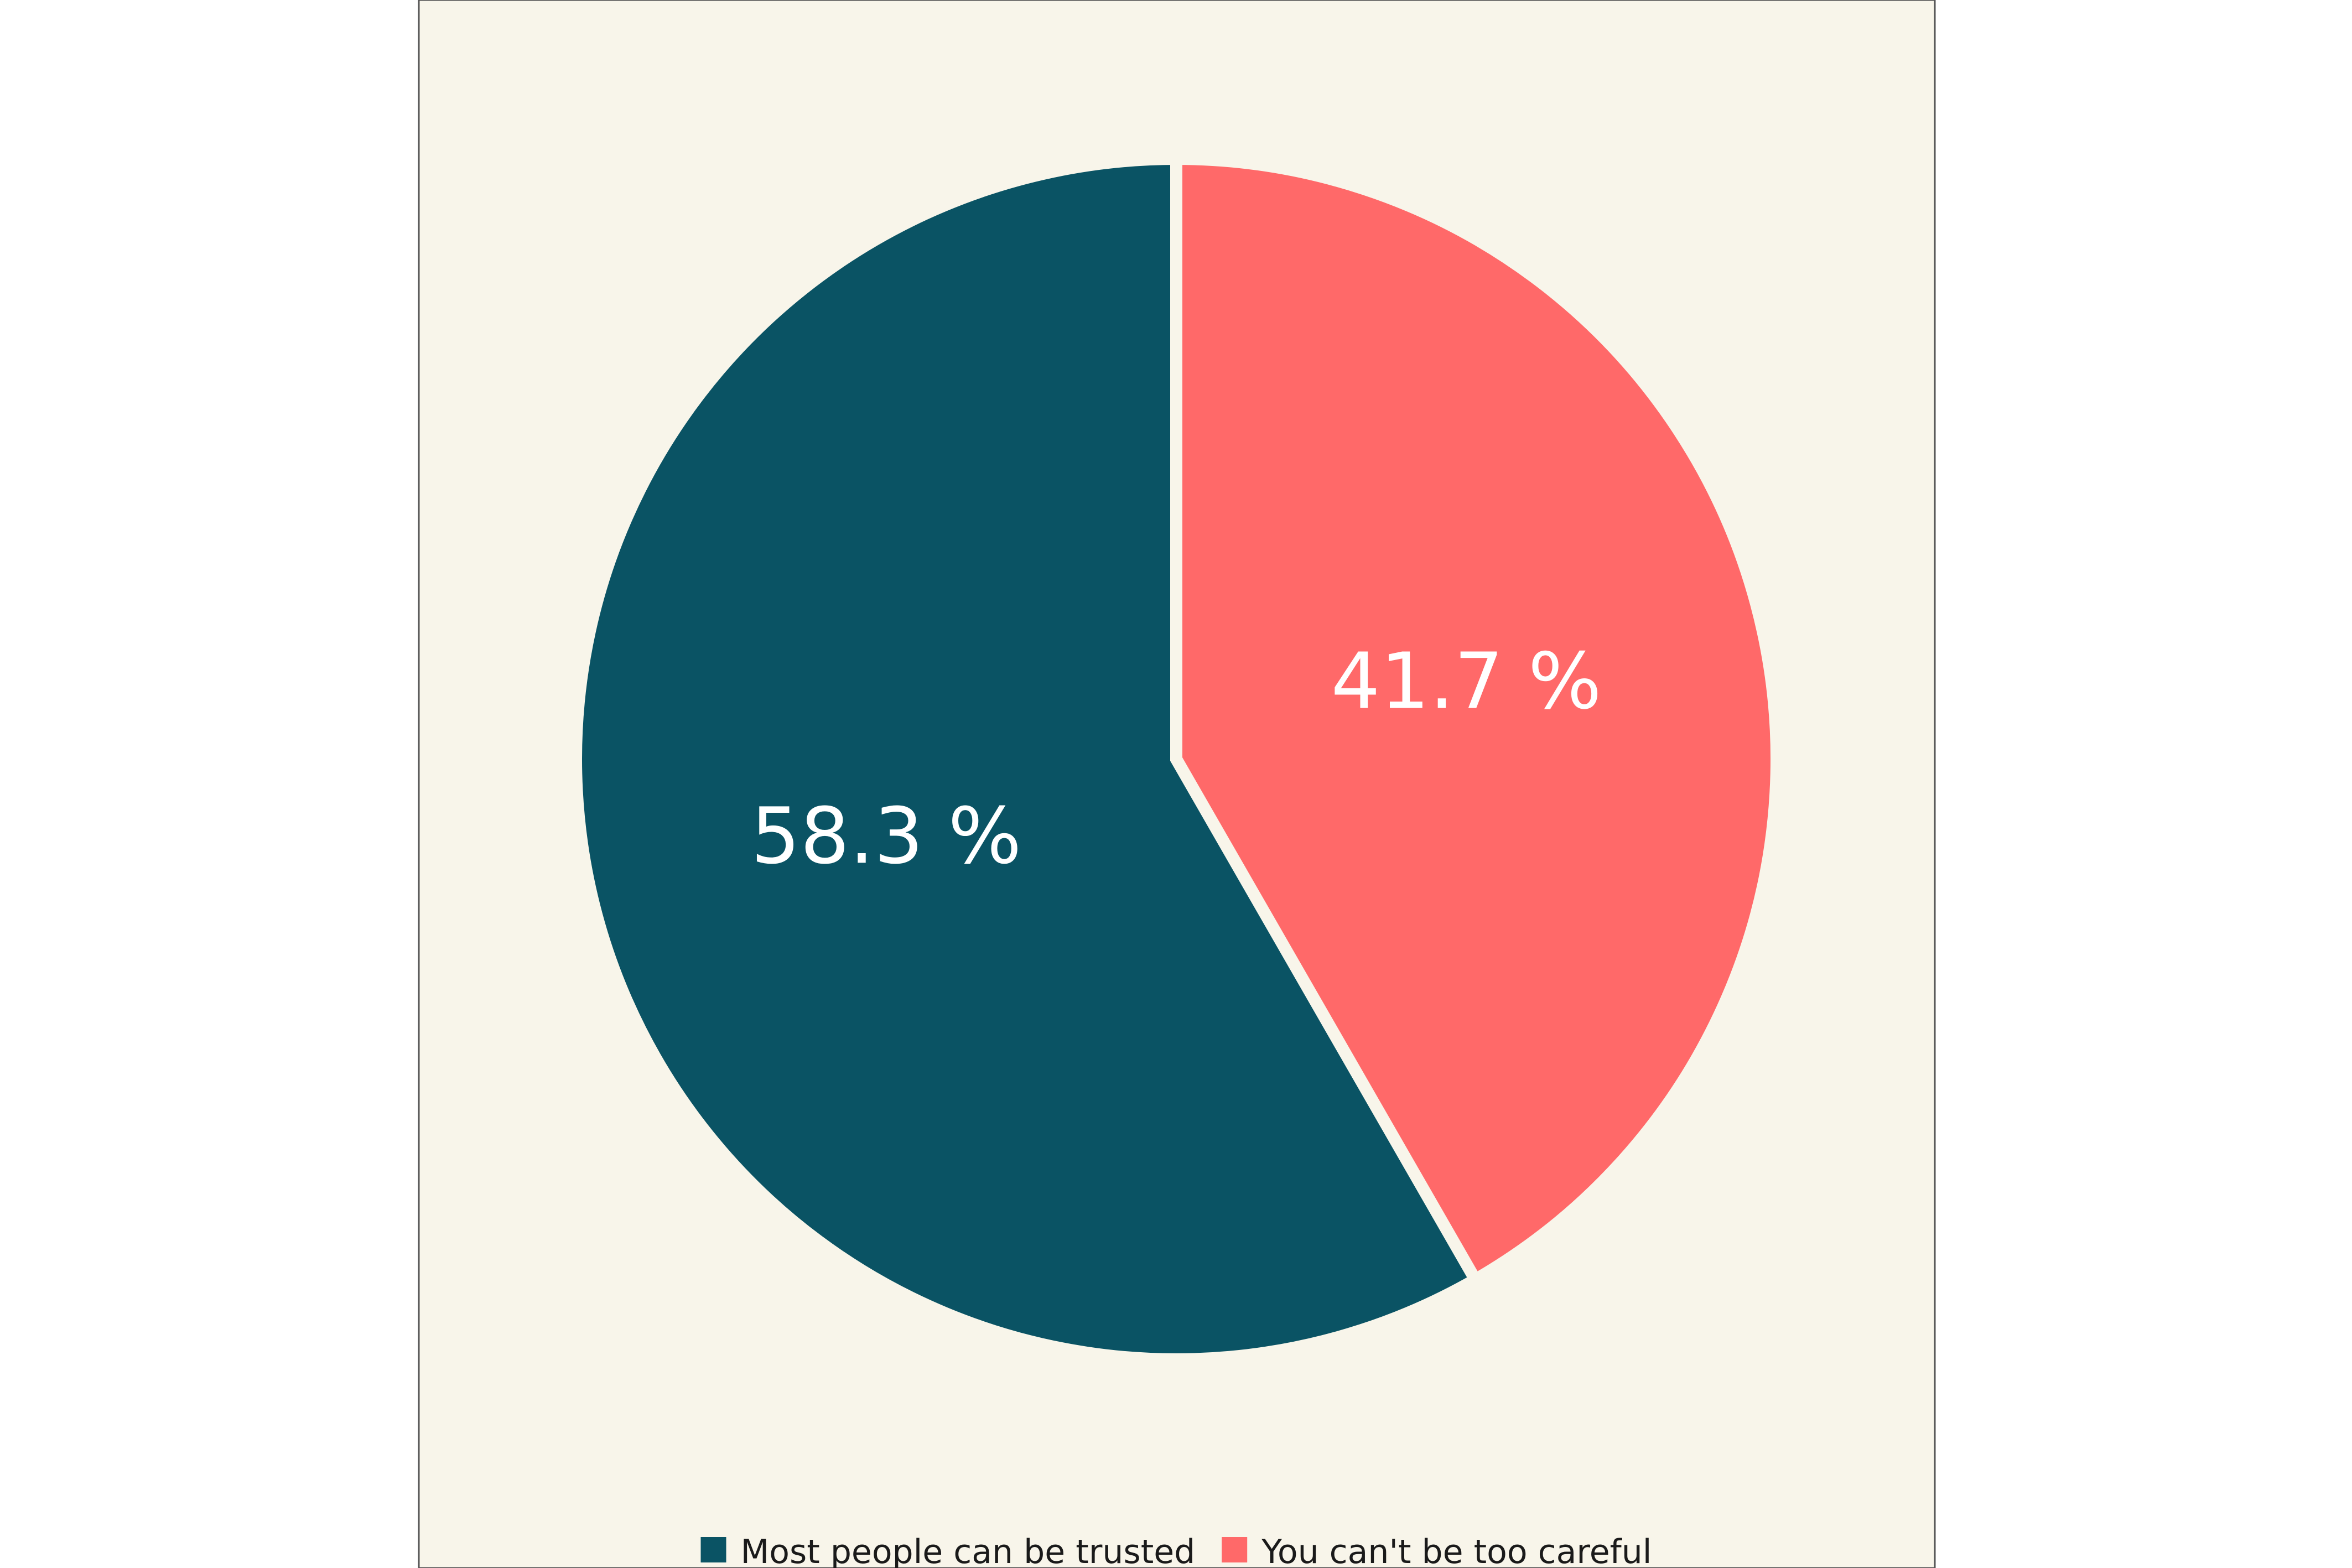  Describe the element at coordinates (886, 836) in the screenshot. I see `pie-slice-1-label: 58.3 %` at that location.